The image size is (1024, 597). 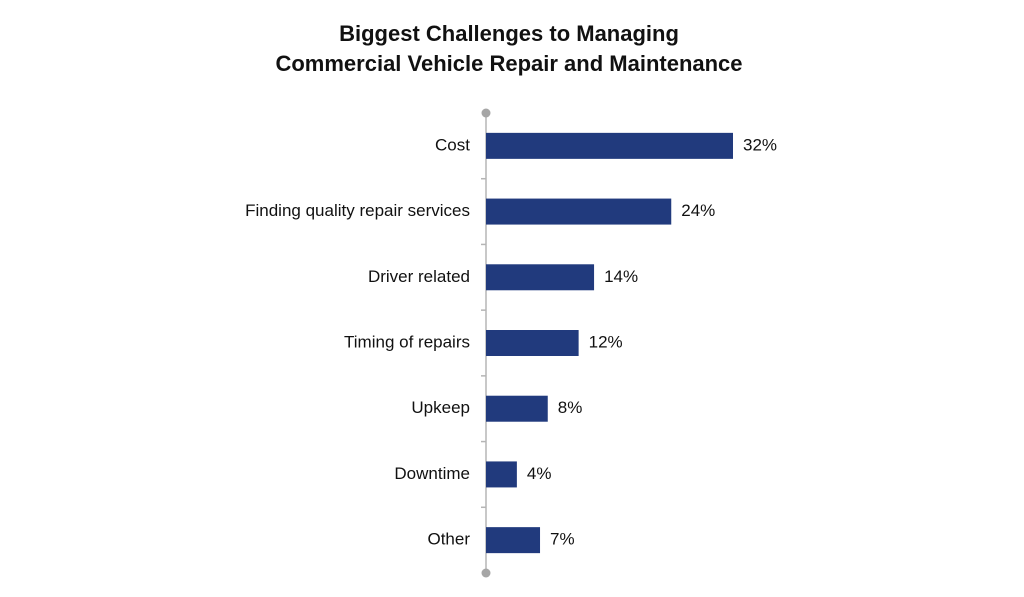 I want to click on category-label: Driver related, so click(x=419, y=276).